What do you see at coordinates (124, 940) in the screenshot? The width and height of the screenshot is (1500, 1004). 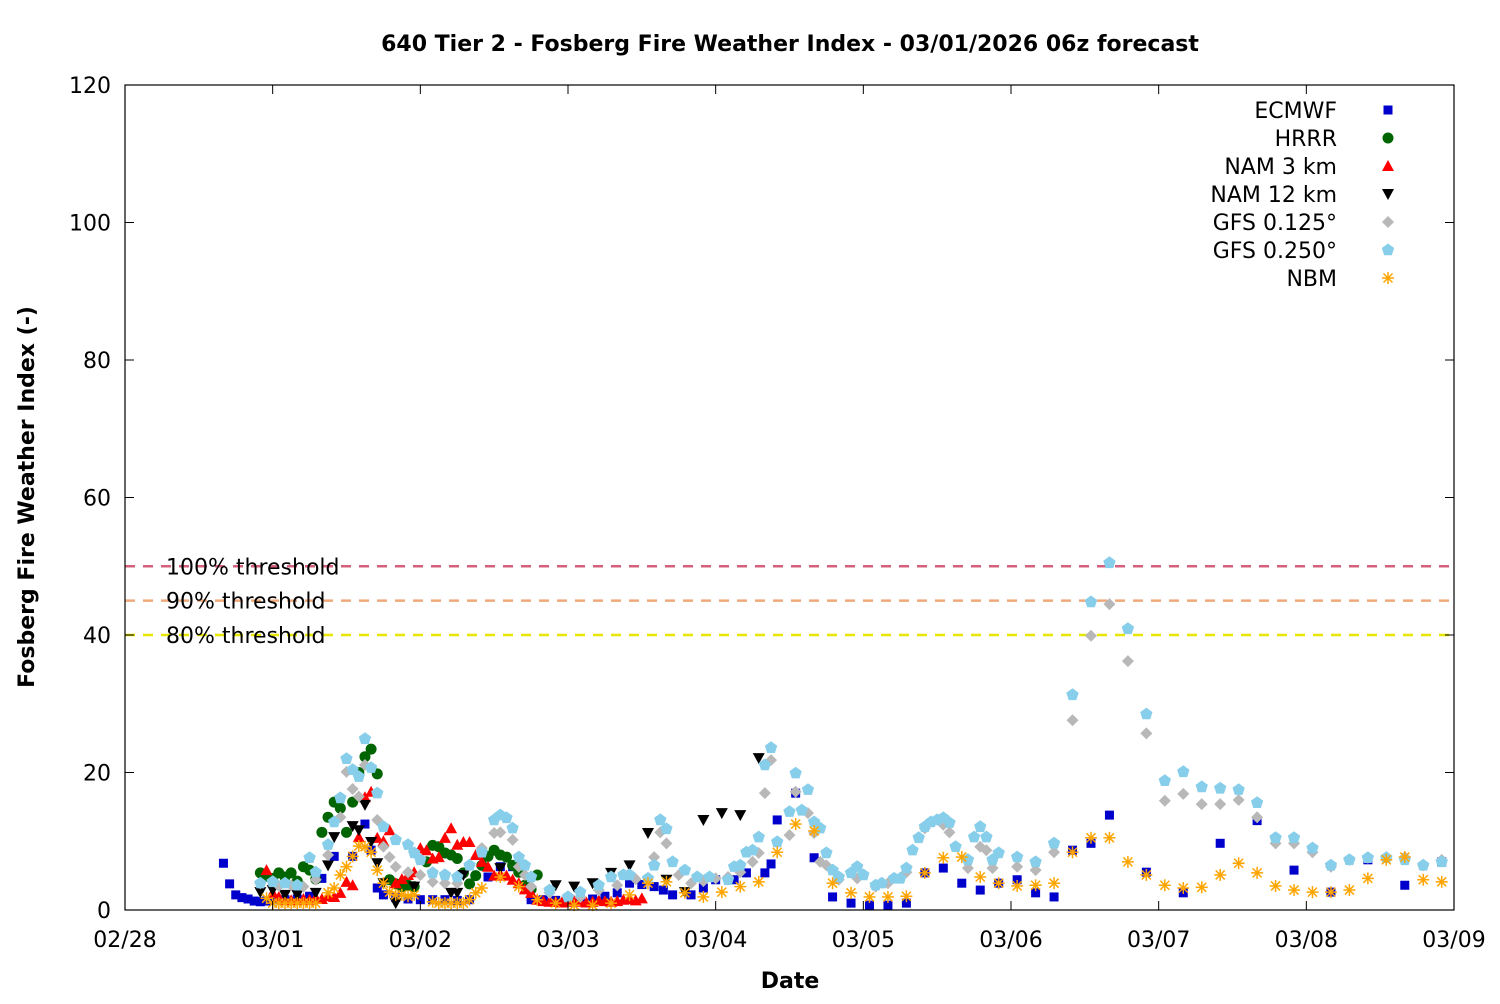 I see `x-tick-label: 02/28` at bounding box center [124, 940].